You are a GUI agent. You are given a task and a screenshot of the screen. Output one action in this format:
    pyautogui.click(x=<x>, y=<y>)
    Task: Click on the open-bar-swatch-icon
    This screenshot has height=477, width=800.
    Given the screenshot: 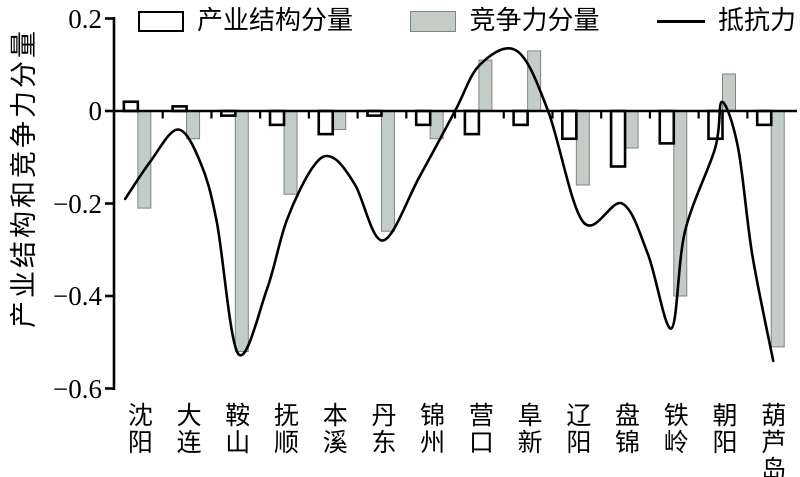 What is the action you would take?
    pyautogui.click(x=161, y=21)
    